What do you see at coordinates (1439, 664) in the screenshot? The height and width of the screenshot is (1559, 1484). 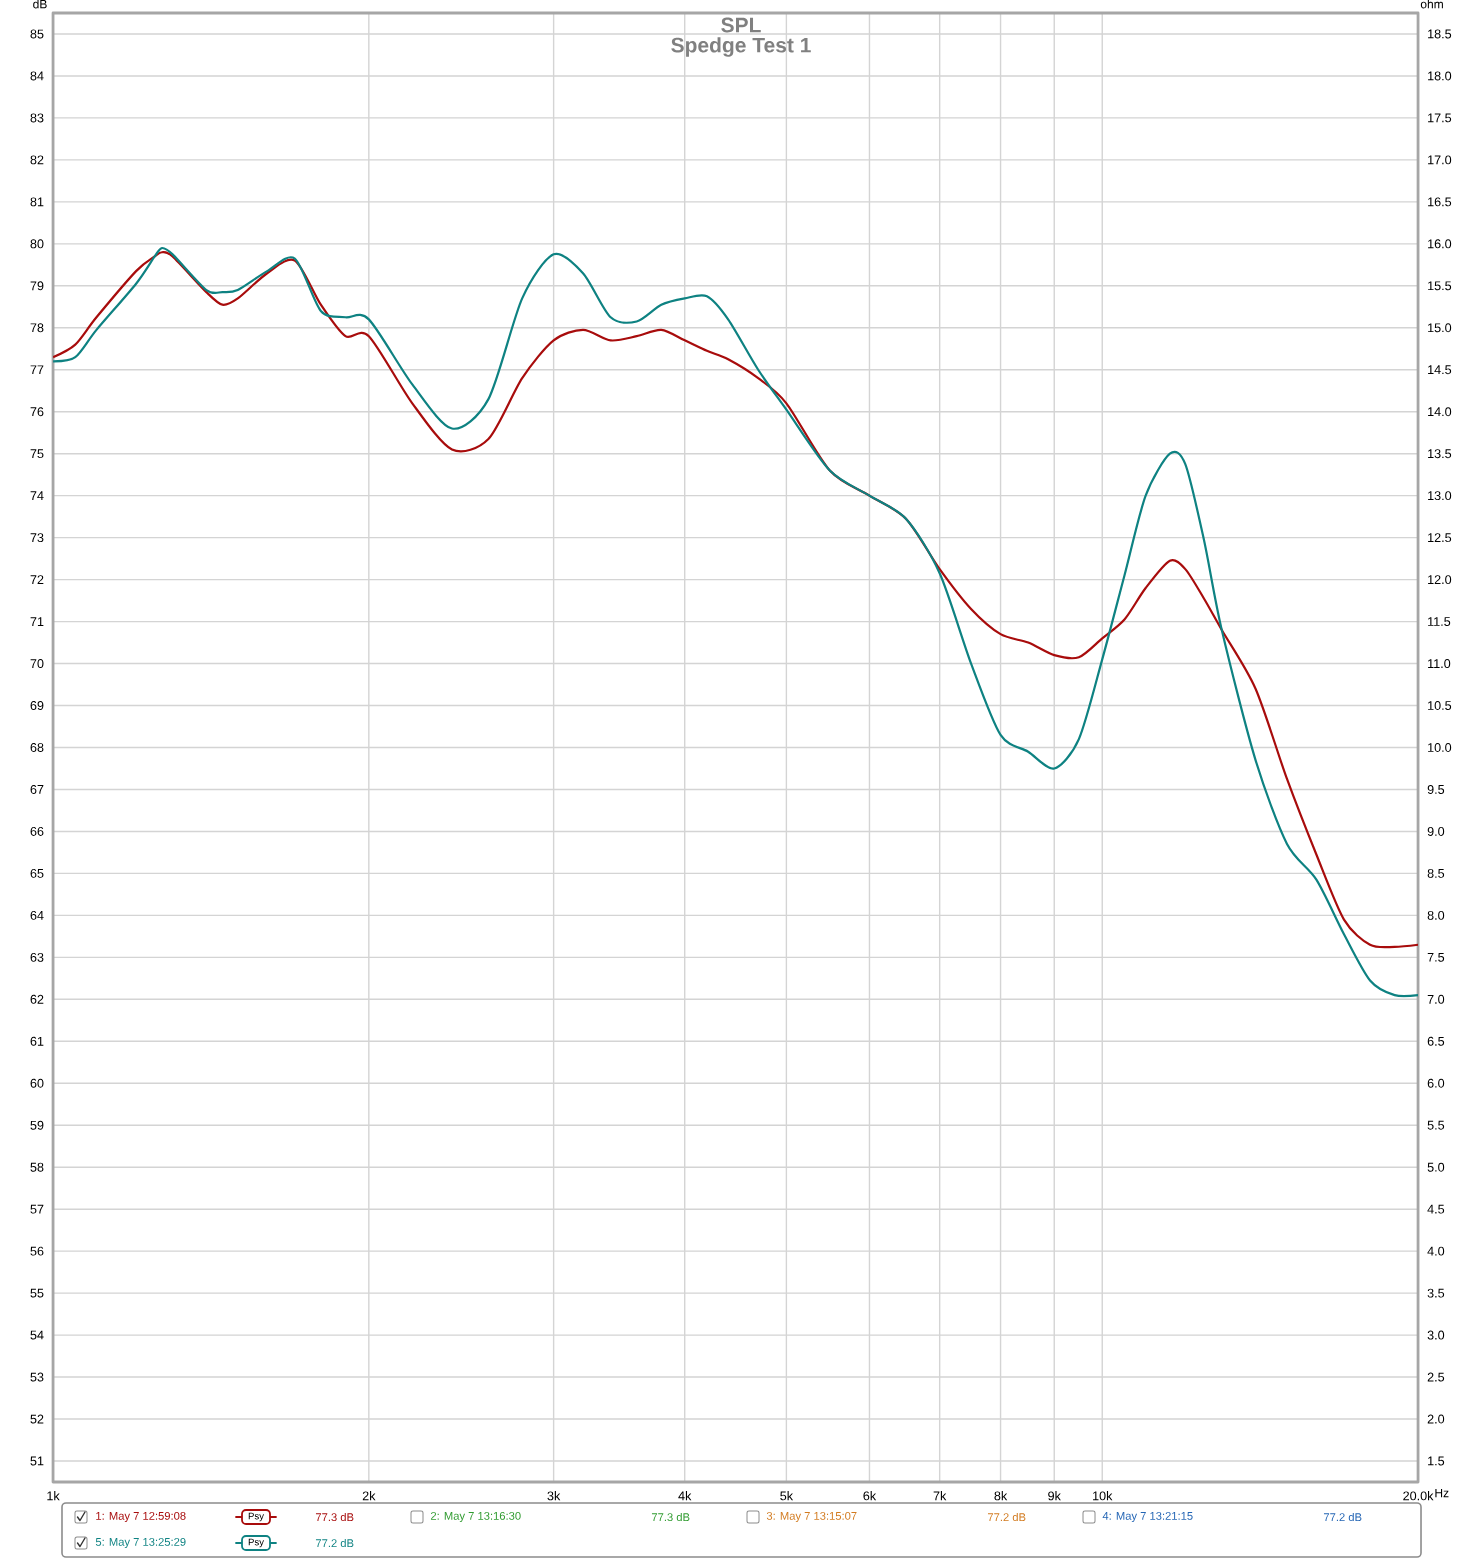 I see `y2-tick-label: 11.0` at bounding box center [1439, 664].